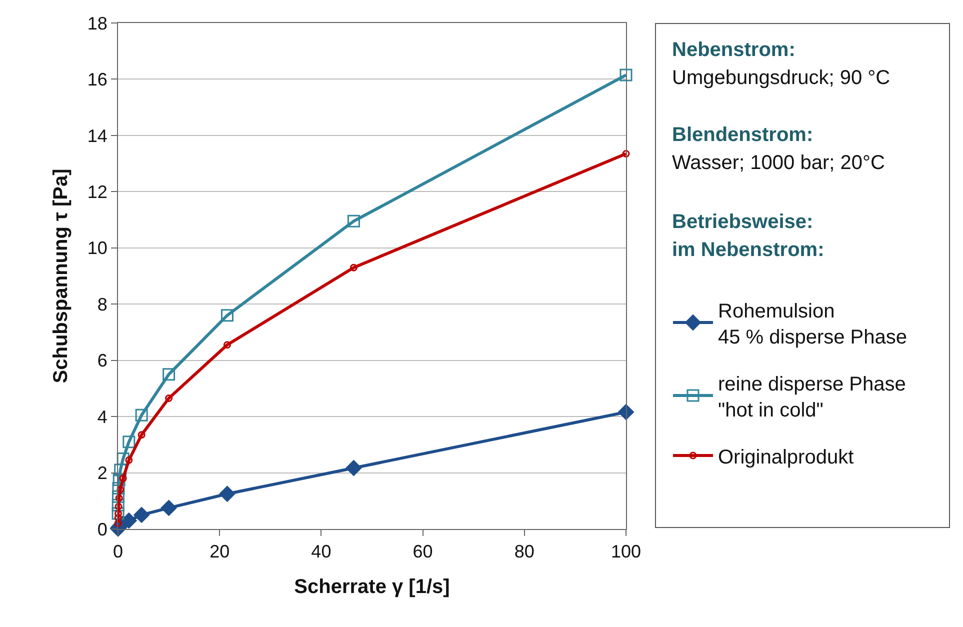  I want to click on text: Wasser; 1000 bar; 20°C, so click(778, 163).